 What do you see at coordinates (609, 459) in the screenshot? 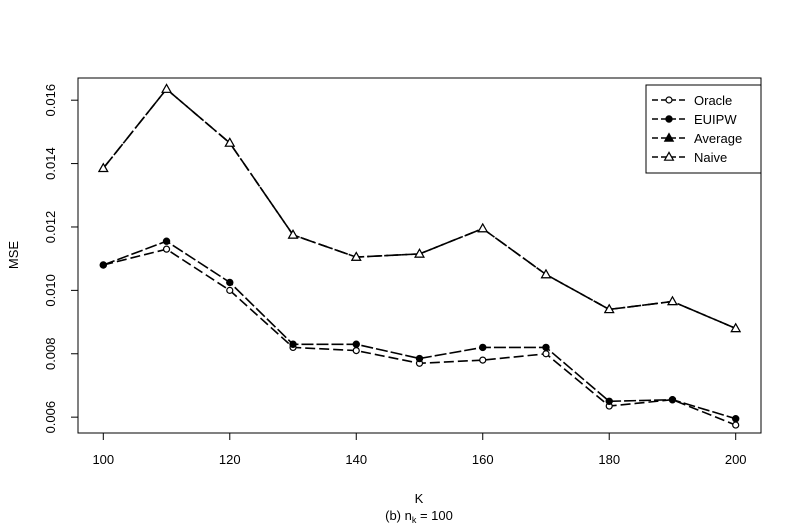
I see `x-tick-label: 180` at bounding box center [609, 459].